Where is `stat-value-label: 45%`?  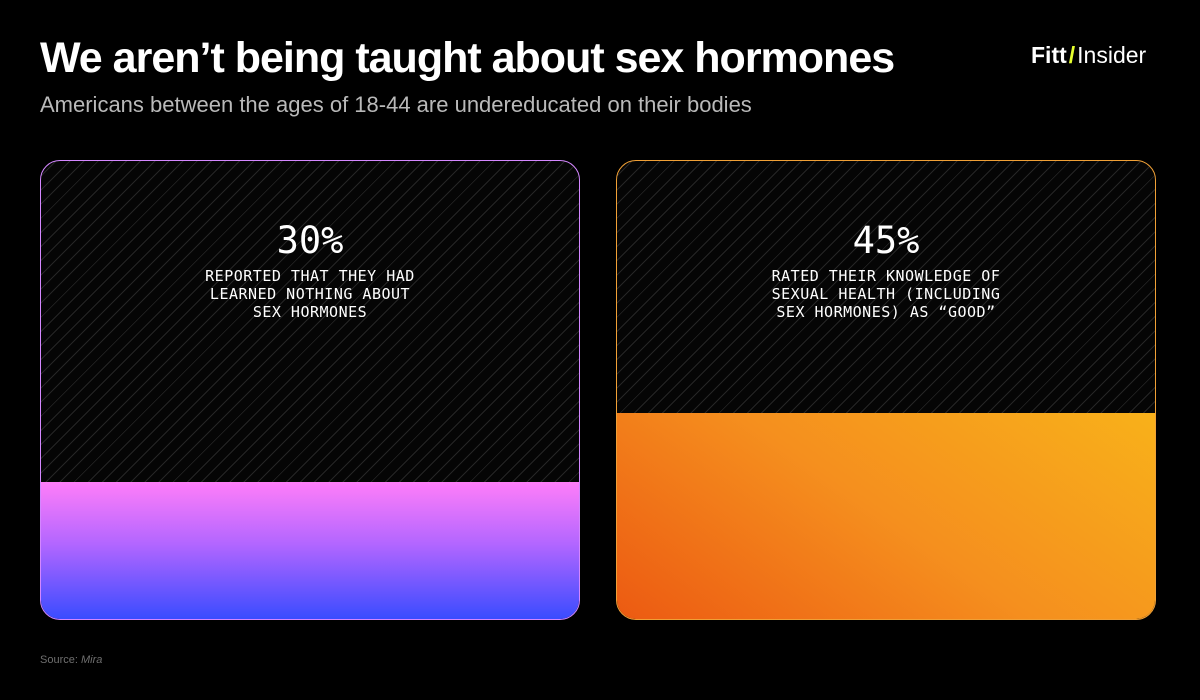
stat-value-label: 45% is located at coordinates (886, 240).